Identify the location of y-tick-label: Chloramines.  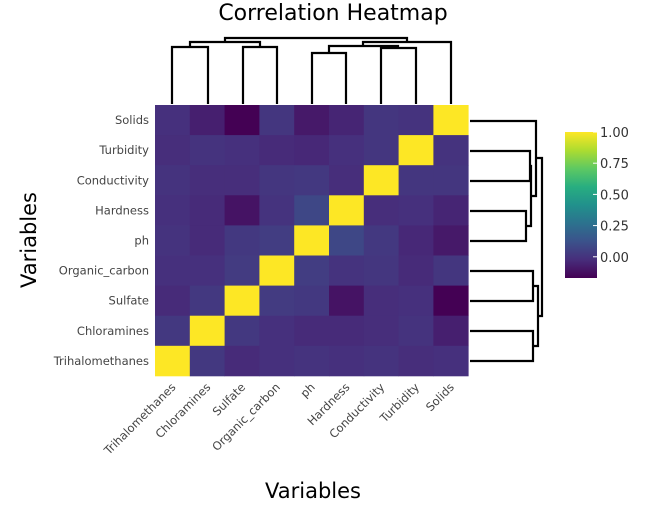
(113, 331).